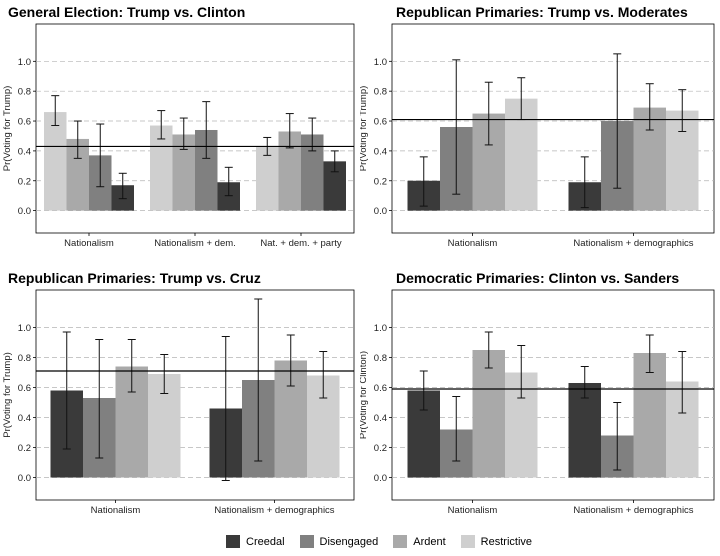 The width and height of the screenshot is (720, 556). I want to click on legend-item-creedal: Creedal, so click(255, 541).